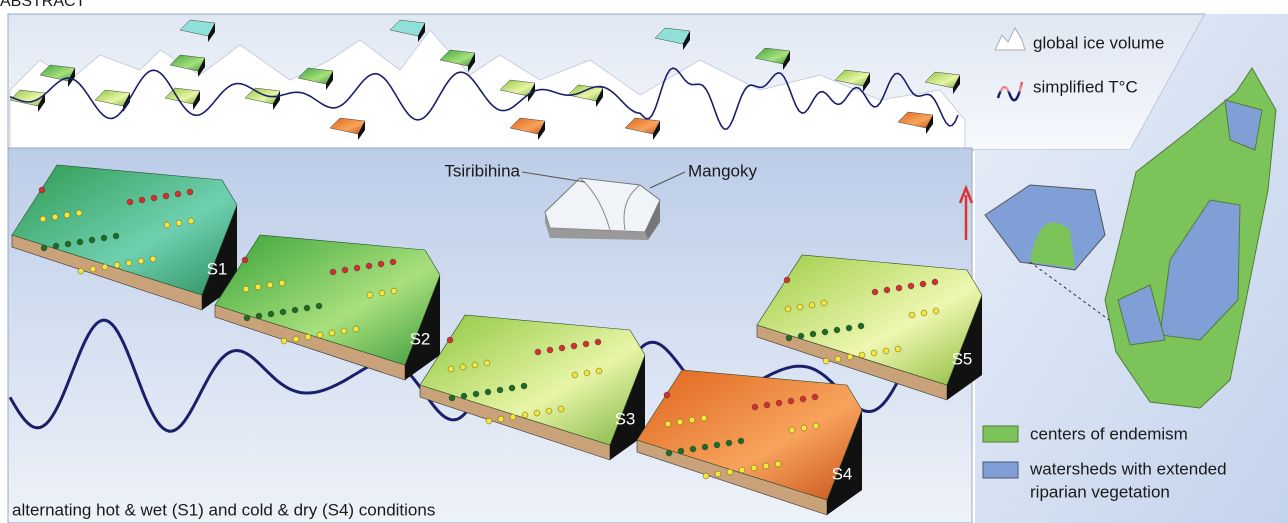 The image size is (1288, 523). What do you see at coordinates (1098, 42) in the screenshot?
I see `legend-label: global ice volume` at bounding box center [1098, 42].